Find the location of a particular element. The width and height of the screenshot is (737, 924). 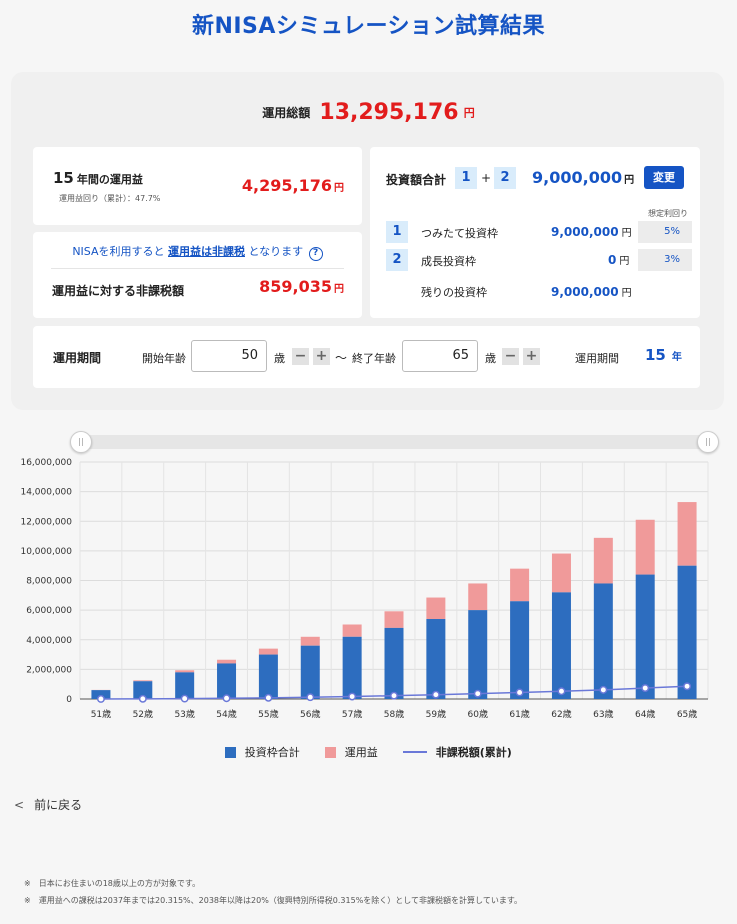

tilde: ～ is located at coordinates (341, 358).